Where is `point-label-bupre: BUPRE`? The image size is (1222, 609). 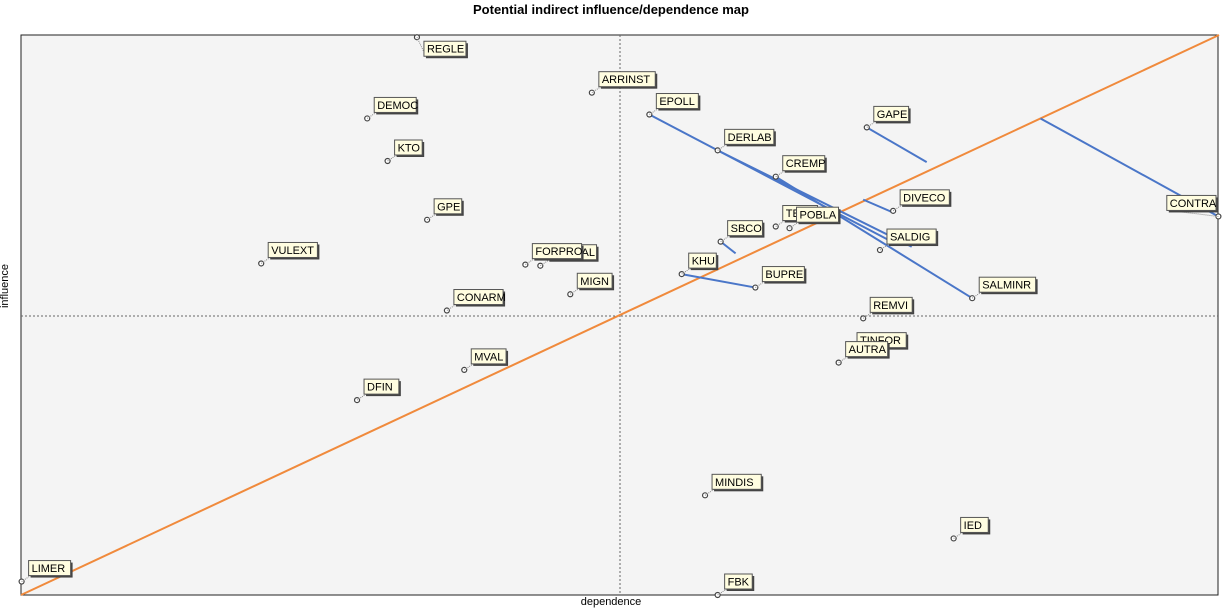
point-label-bupre: BUPRE is located at coordinates (784, 275).